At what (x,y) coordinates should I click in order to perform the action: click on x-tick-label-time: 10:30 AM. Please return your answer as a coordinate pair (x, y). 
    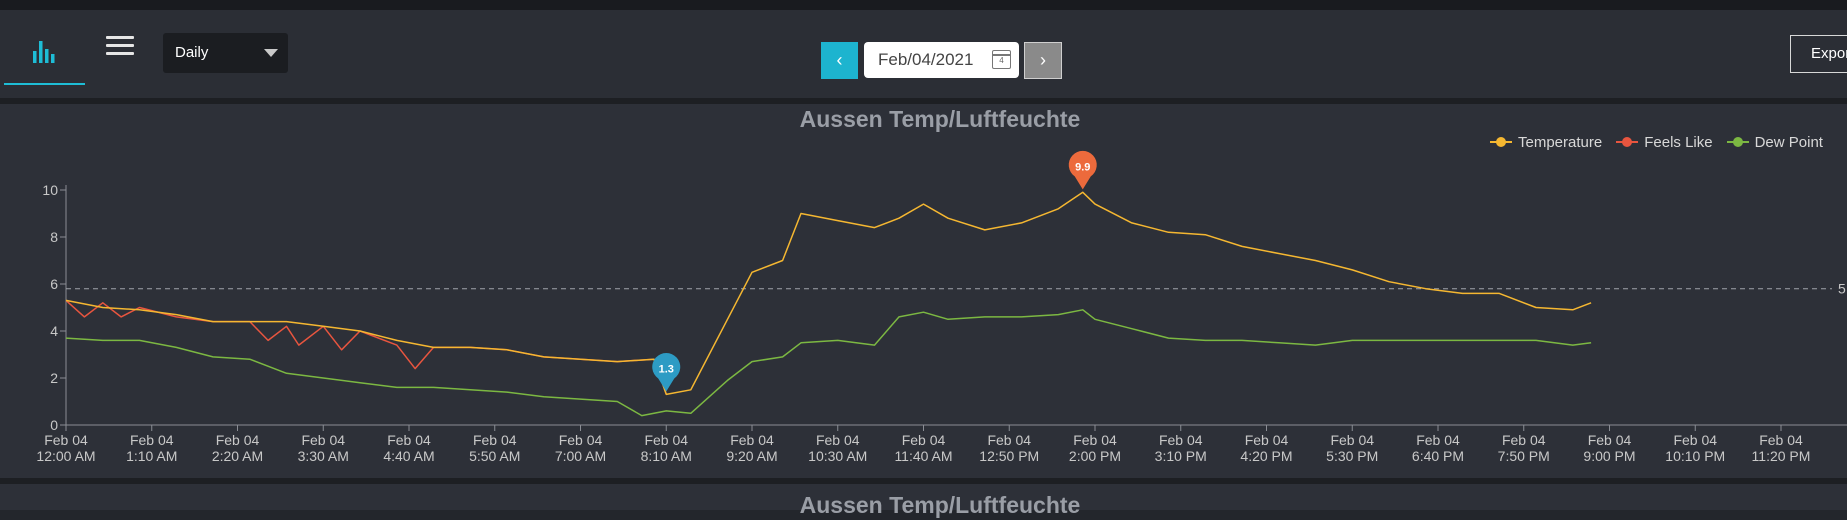
    Looking at the image, I should click on (837, 456).